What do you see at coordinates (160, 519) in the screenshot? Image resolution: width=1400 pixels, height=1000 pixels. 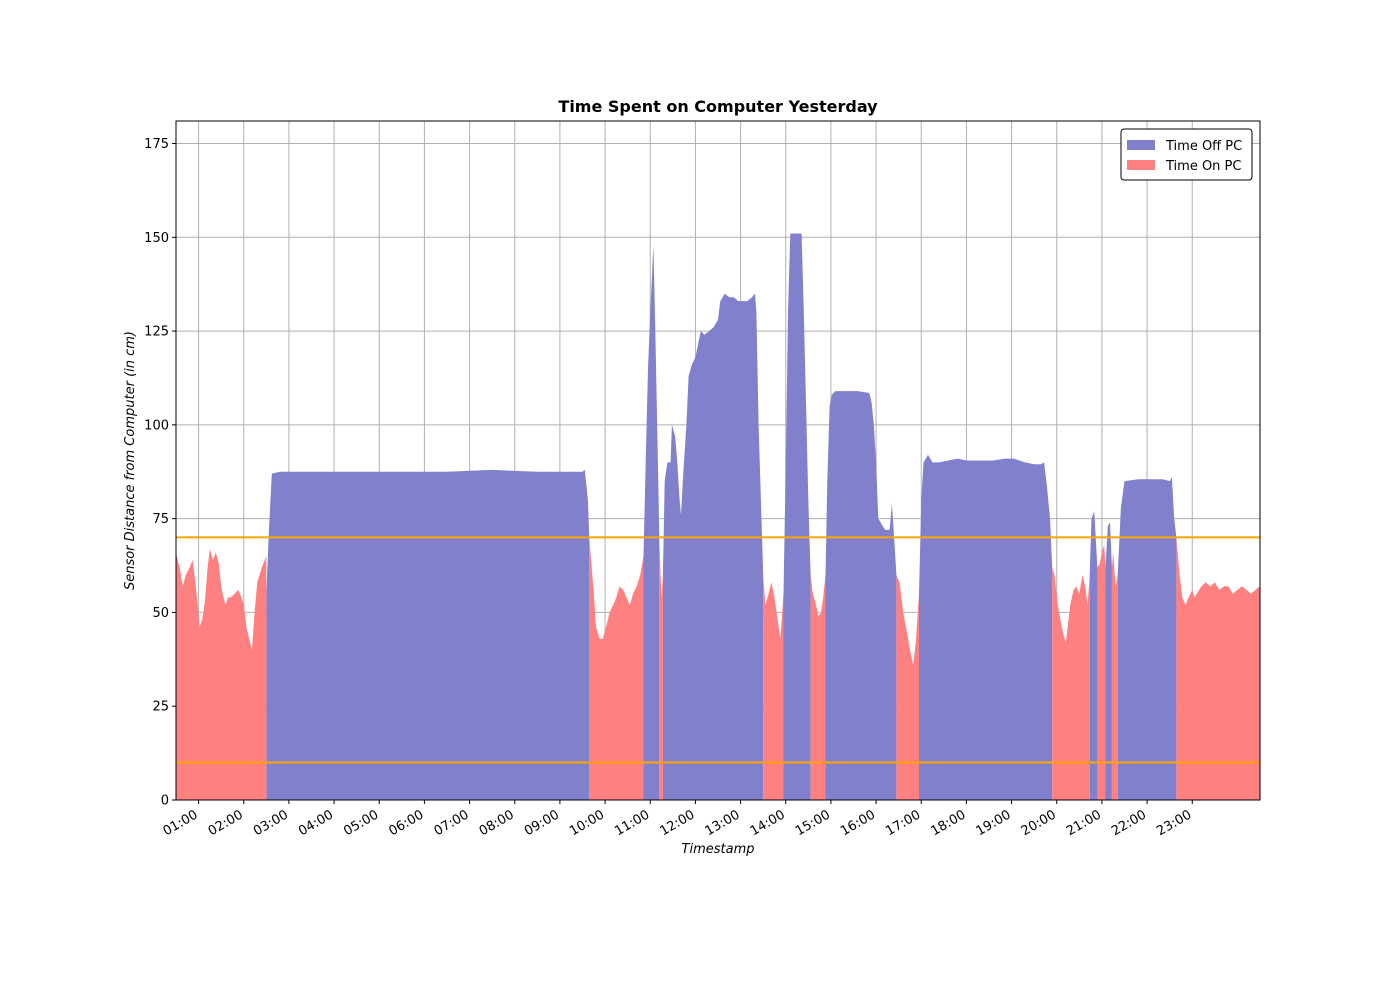 I see `y-tick-label: 75` at bounding box center [160, 519].